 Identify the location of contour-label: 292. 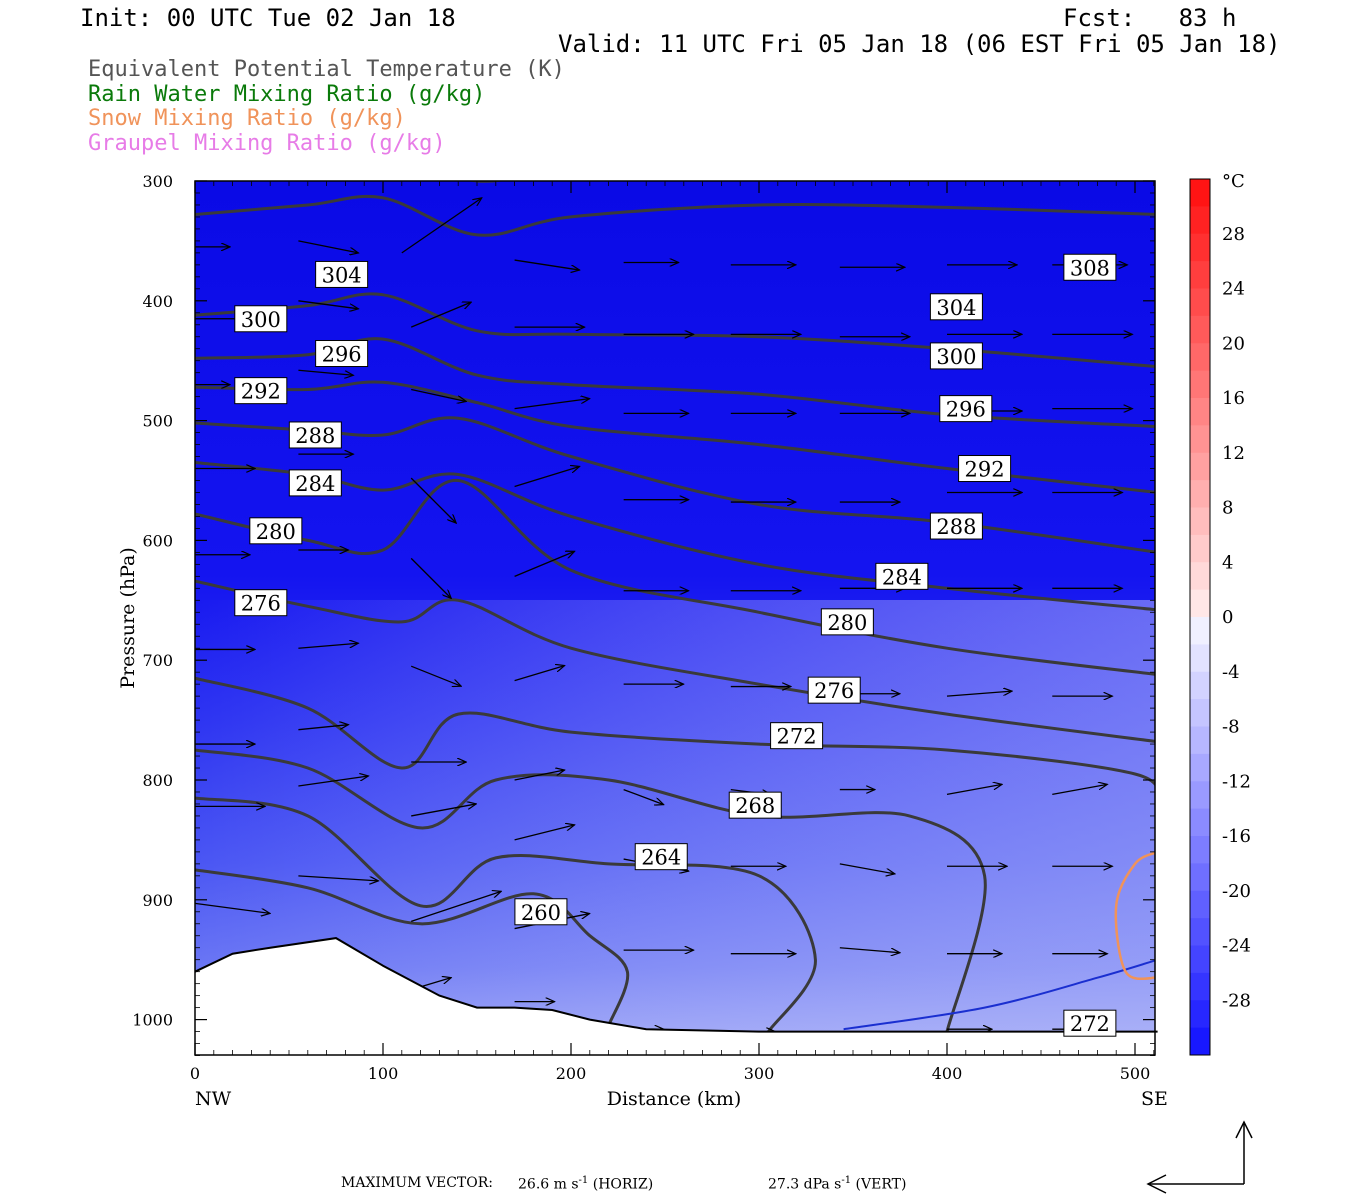
(261, 392).